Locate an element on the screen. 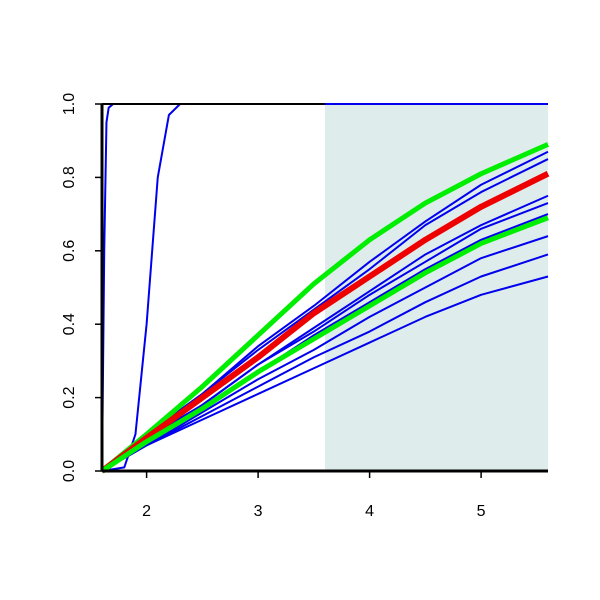  y-tick-label: 0.4 is located at coordinates (69, 324).